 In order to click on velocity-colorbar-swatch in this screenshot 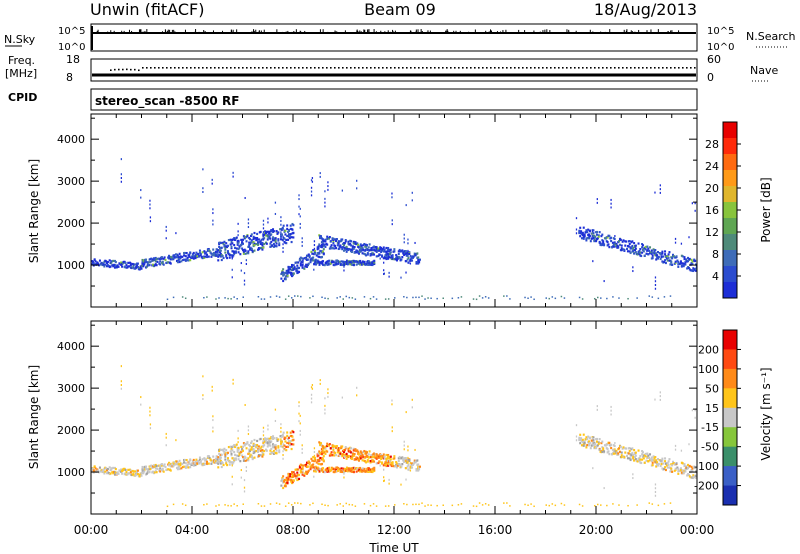, I will do `click(730, 495)`.